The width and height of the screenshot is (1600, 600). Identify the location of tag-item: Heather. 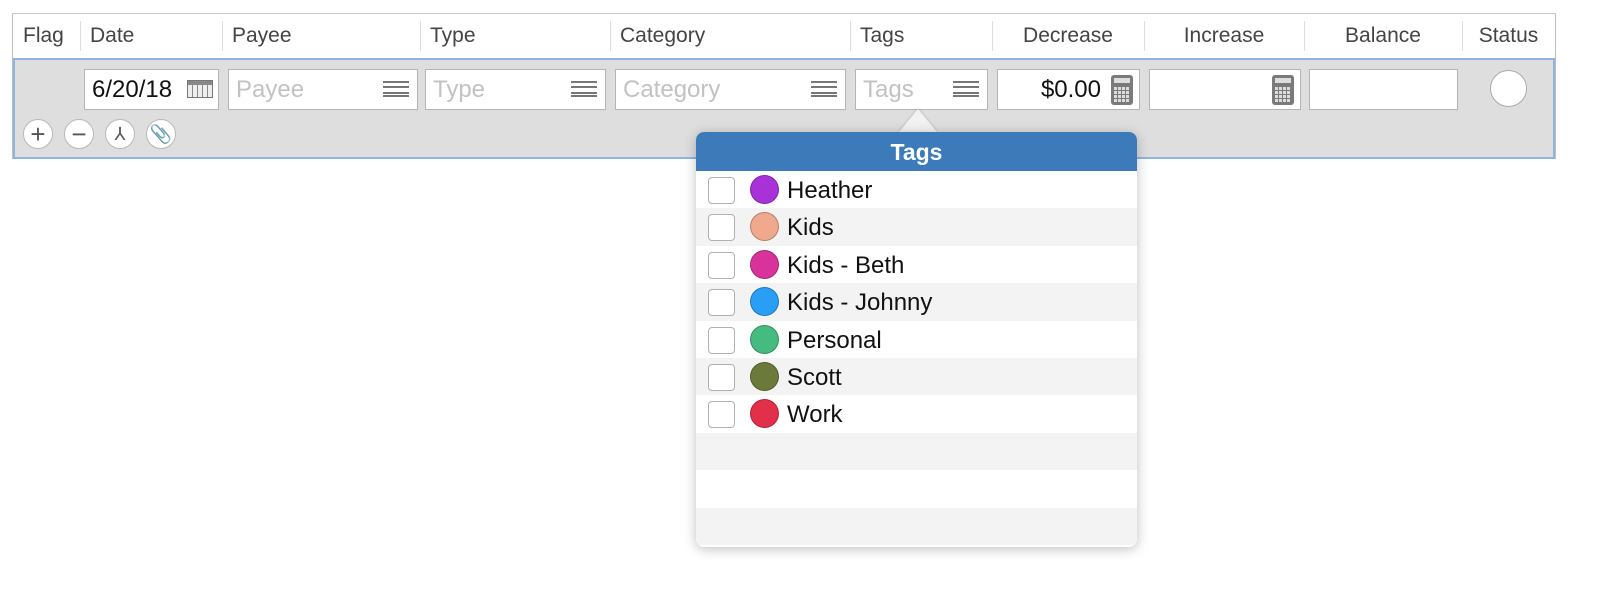
(916, 189).